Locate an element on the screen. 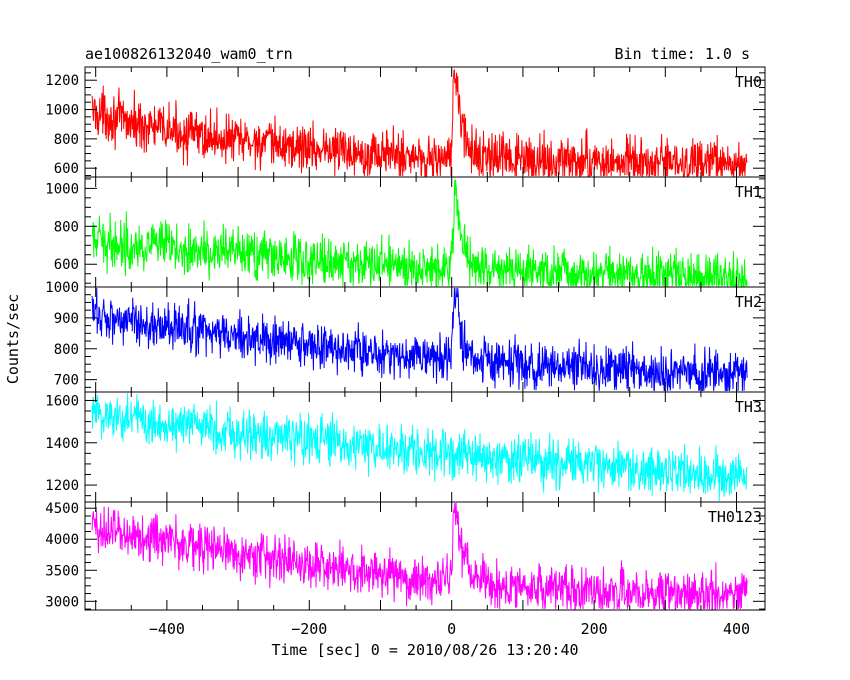 This screenshot has height=680, width=850. panel-th1: 600 800 1000 TH1 is located at coordinates (405, 232).